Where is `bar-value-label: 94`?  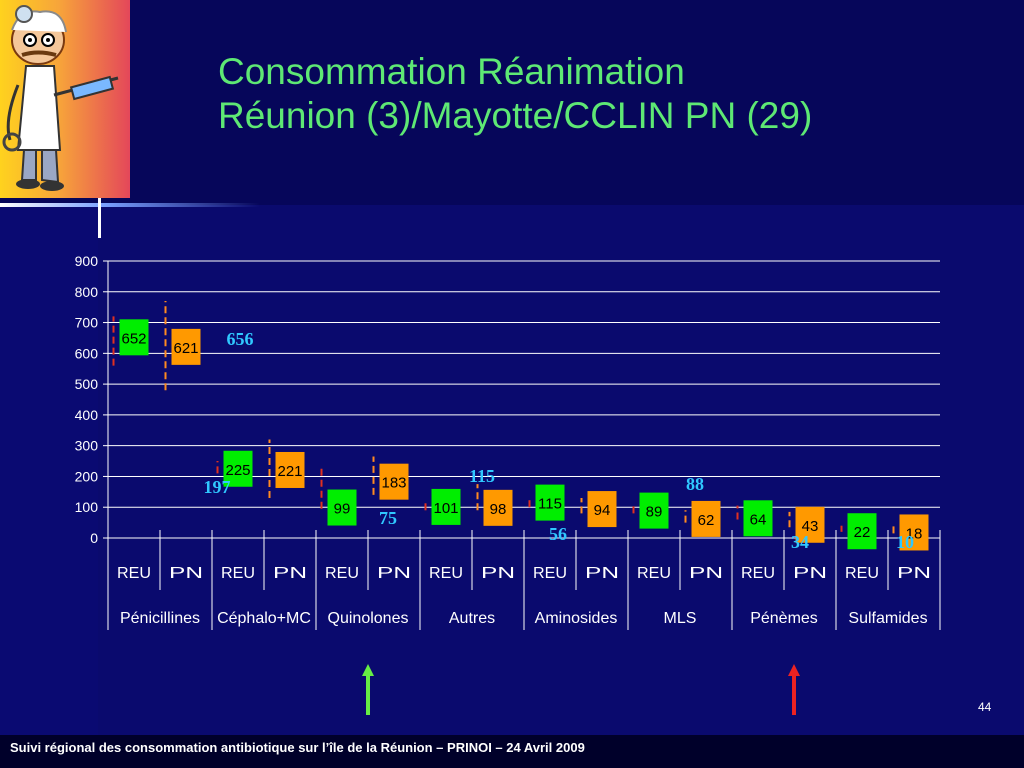
bar-value-label: 94 is located at coordinates (602, 510).